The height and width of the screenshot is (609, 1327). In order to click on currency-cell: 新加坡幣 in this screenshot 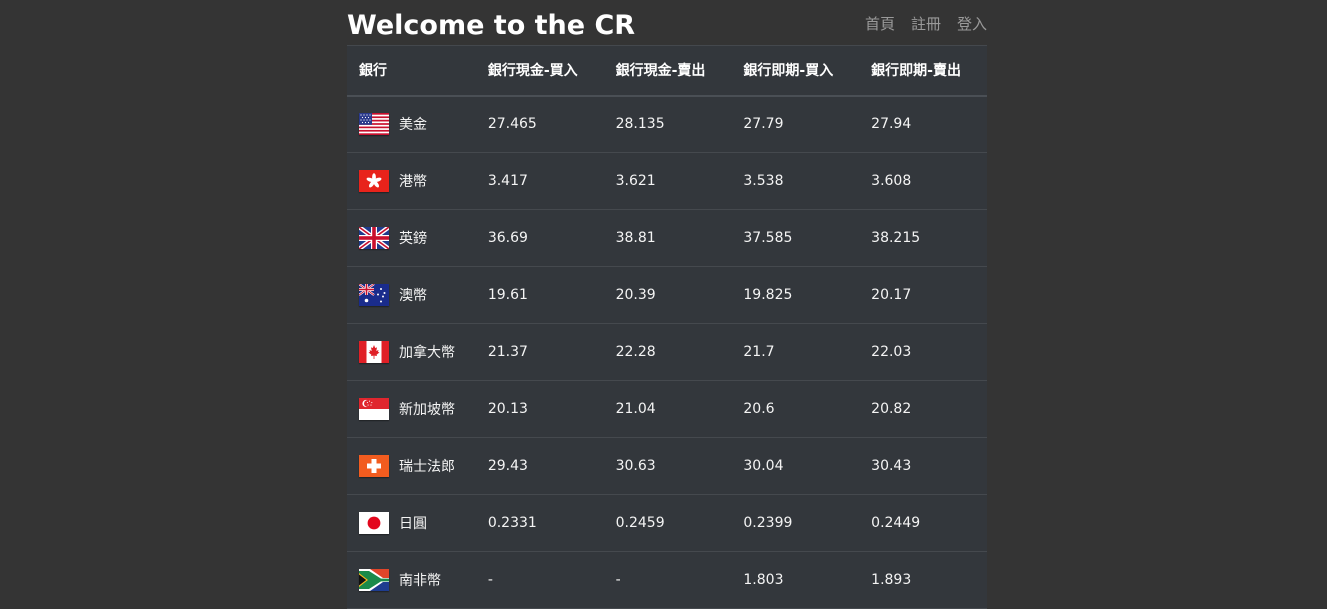, I will do `click(411, 409)`.